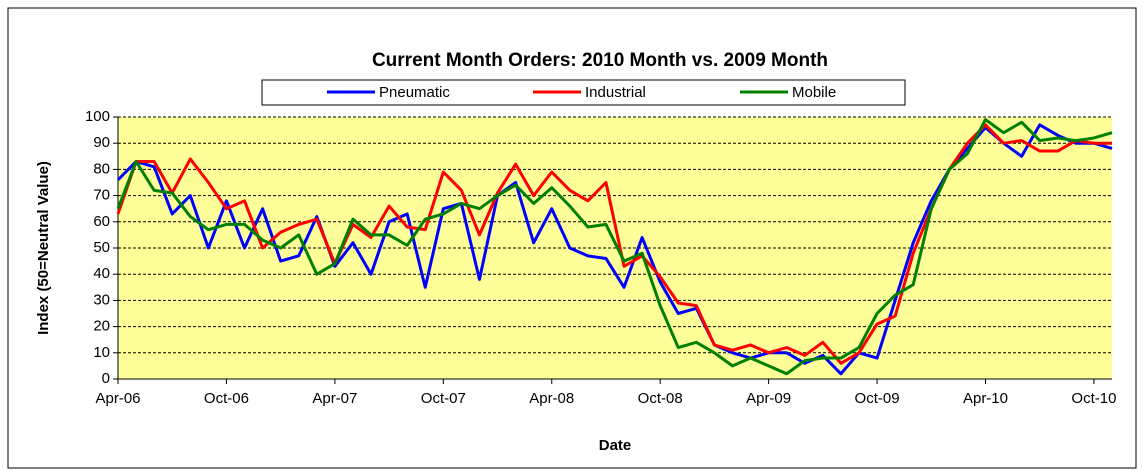 The width and height of the screenshot is (1145, 476). I want to click on x-axis-label: Date, so click(615, 445).